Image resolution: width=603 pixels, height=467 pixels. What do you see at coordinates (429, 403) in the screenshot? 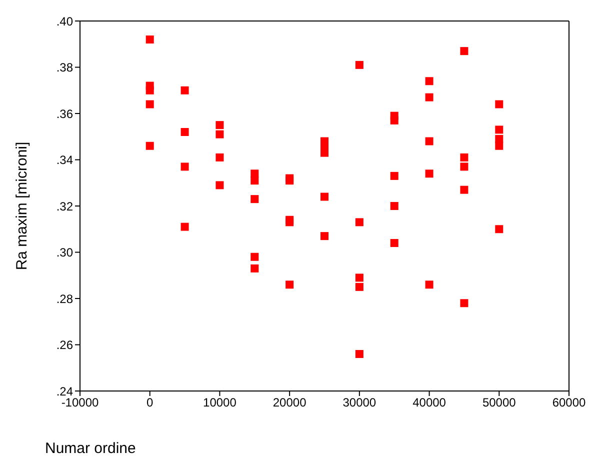
I see `x-tick-label: 40000` at bounding box center [429, 403].